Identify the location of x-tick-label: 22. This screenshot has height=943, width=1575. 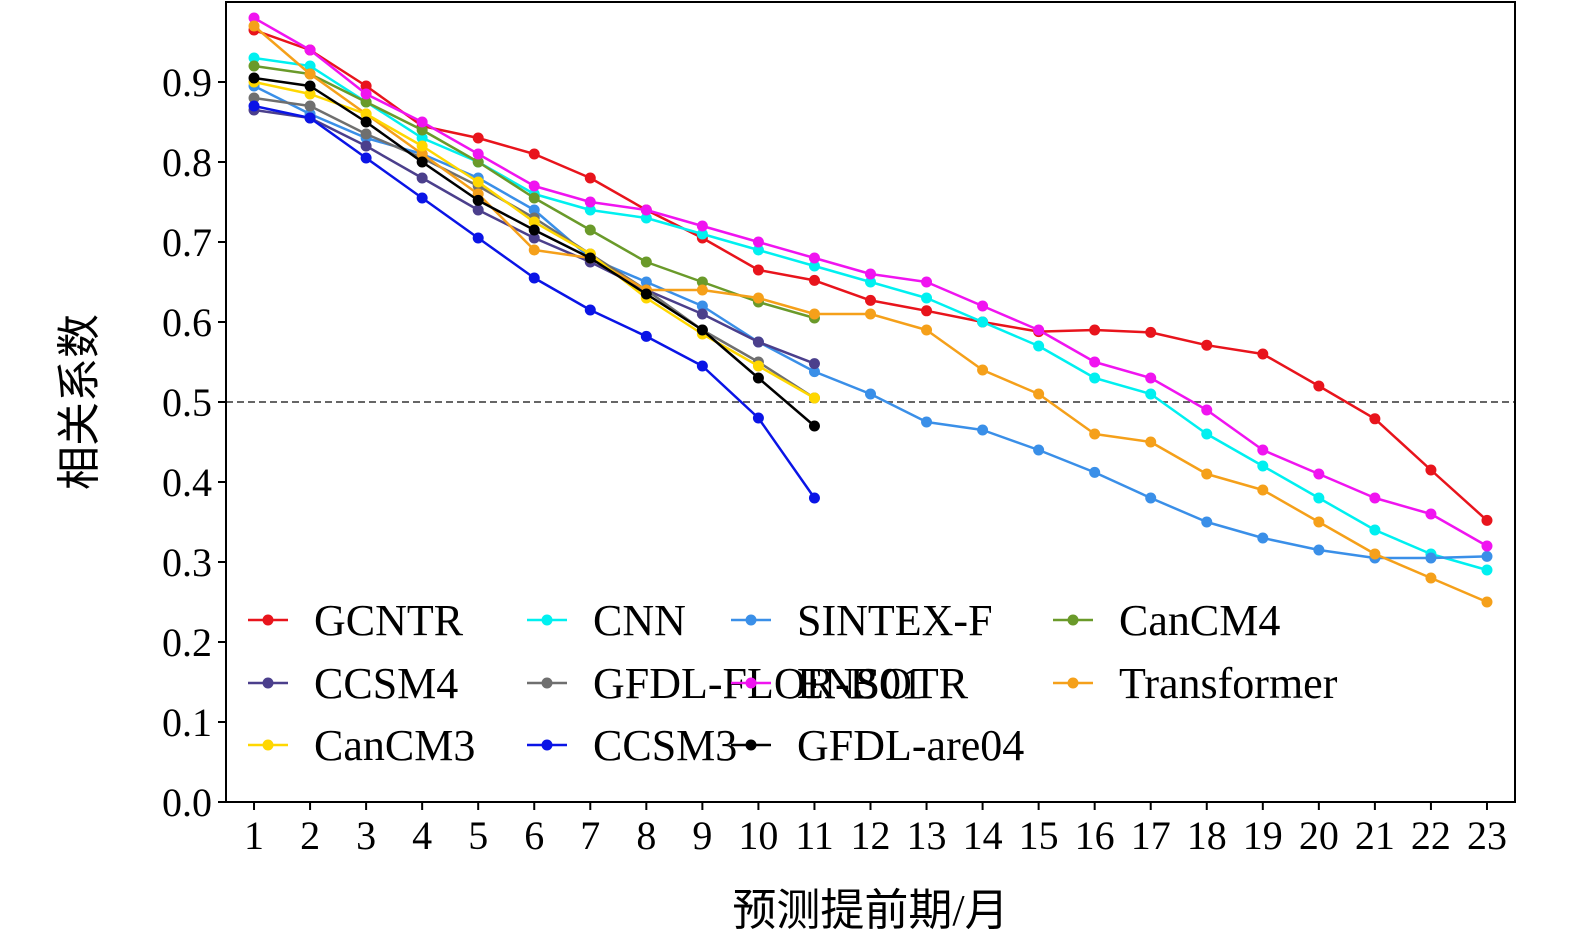
(1431, 835).